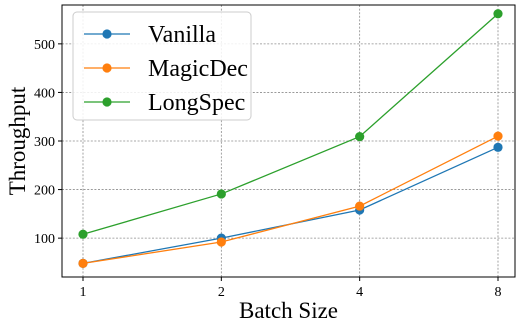 The image size is (518, 324). I want to click on legend: Vanilla MagicDec LongSpec, so click(162, 66).